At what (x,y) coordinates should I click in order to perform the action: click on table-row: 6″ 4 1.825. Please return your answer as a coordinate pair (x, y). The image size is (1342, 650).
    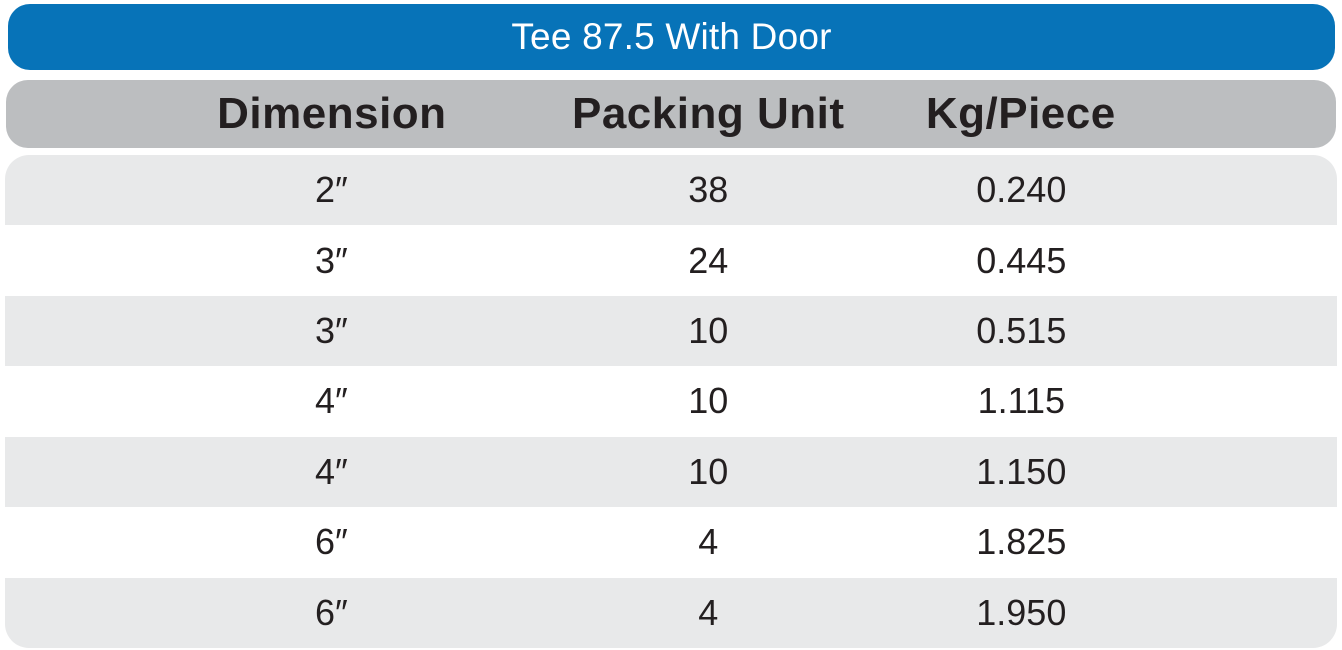
    Looking at the image, I should click on (671, 542).